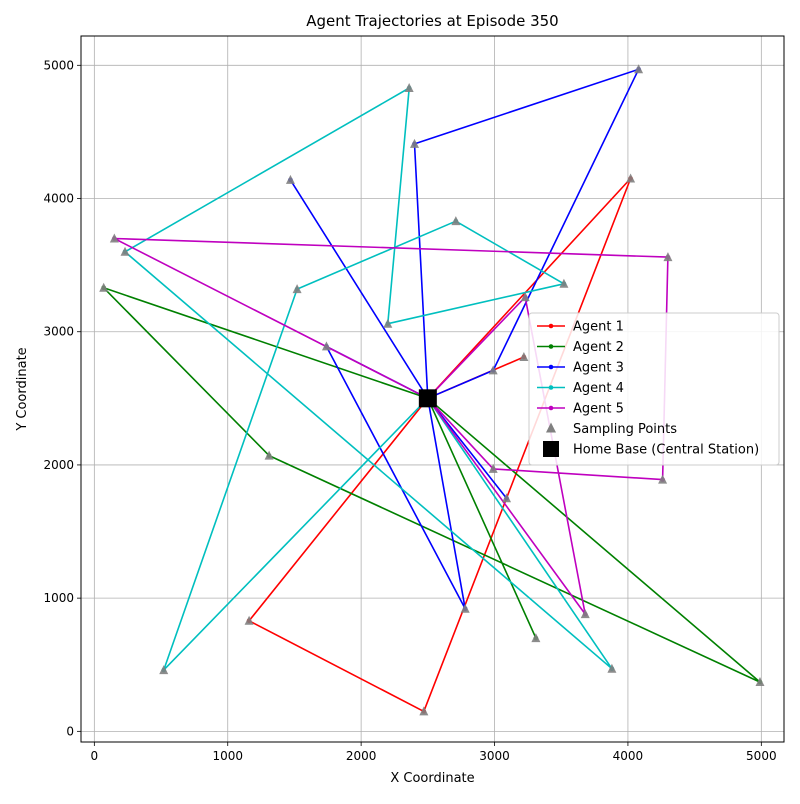 The height and width of the screenshot is (804, 800). Describe the element at coordinates (58, 465) in the screenshot. I see `y-tick-label: 2000` at that location.